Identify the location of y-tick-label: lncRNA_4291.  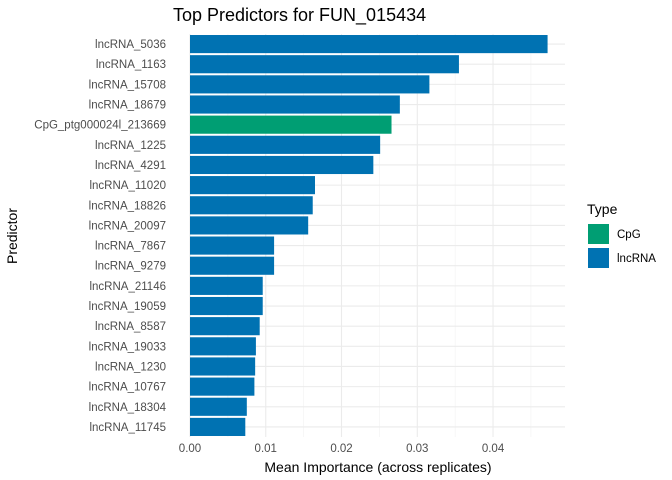
(130, 166).